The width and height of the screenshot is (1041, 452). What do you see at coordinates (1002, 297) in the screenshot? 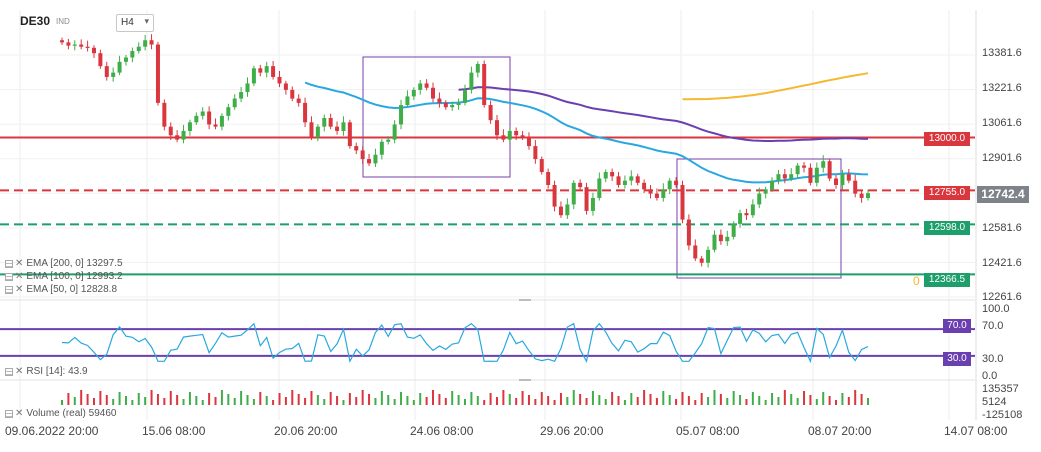
I see `price-tick: 12261.6` at bounding box center [1002, 297].